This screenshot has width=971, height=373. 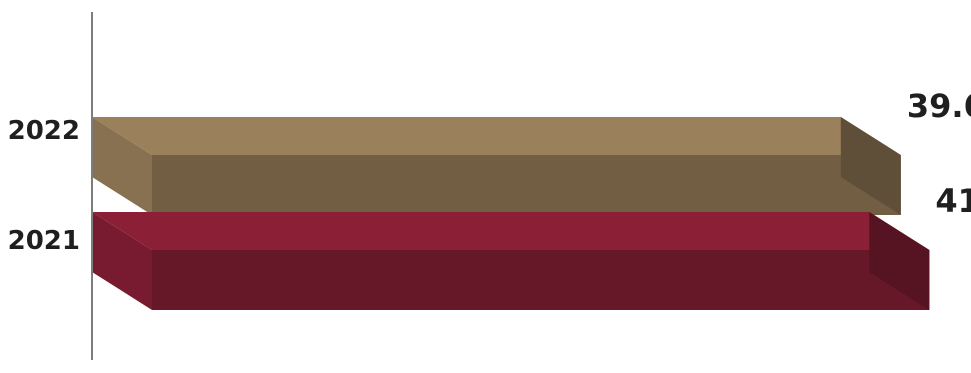 What do you see at coordinates (44, 131) in the screenshot?
I see `category-label-2022: 2022` at bounding box center [44, 131].